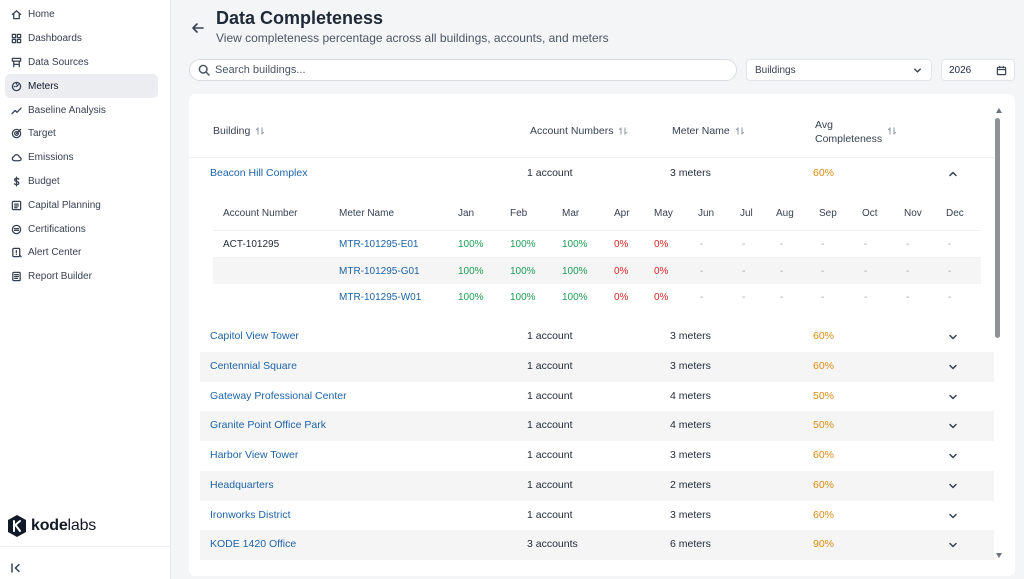 Image resolution: width=1024 pixels, height=579 pixels. I want to click on meter-count: 3 meters, so click(690, 366).